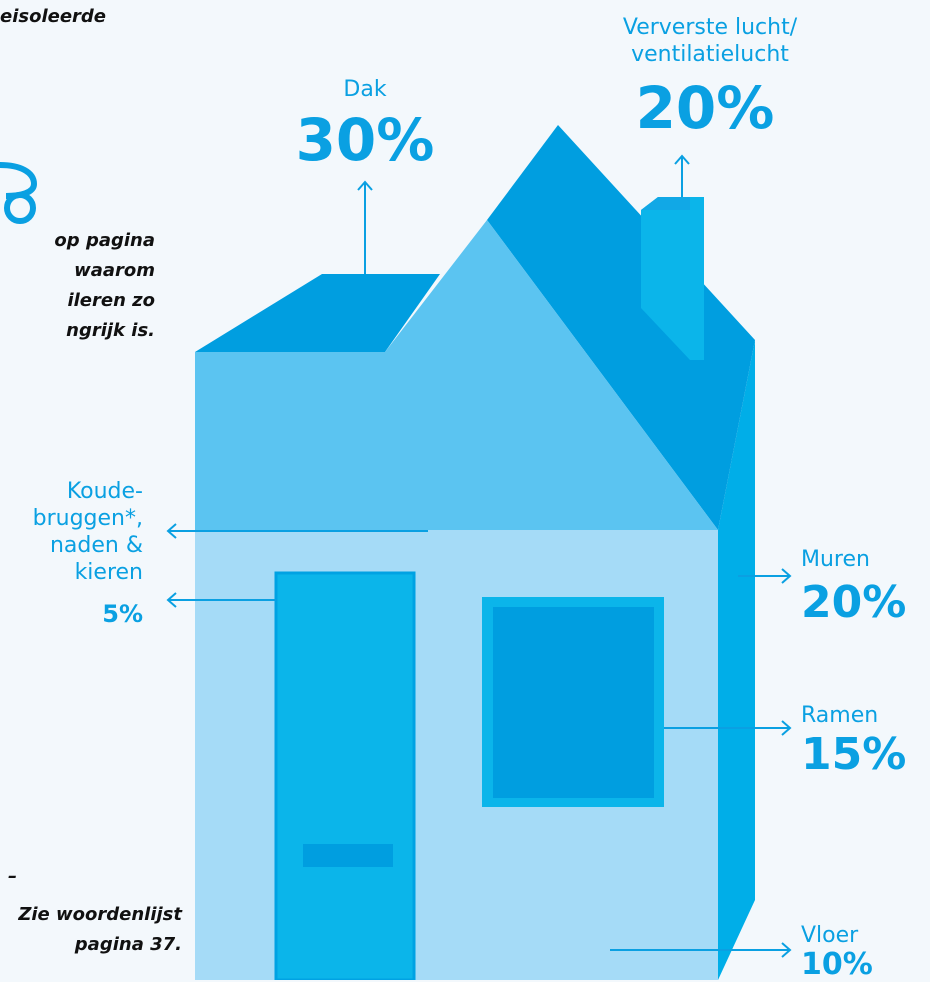 Image resolution: width=930 pixels, height=982 pixels. What do you see at coordinates (87, 532) in the screenshot?
I see `koudebruggen-label: Koude- bruggen*, naden & kieren` at bounding box center [87, 532].